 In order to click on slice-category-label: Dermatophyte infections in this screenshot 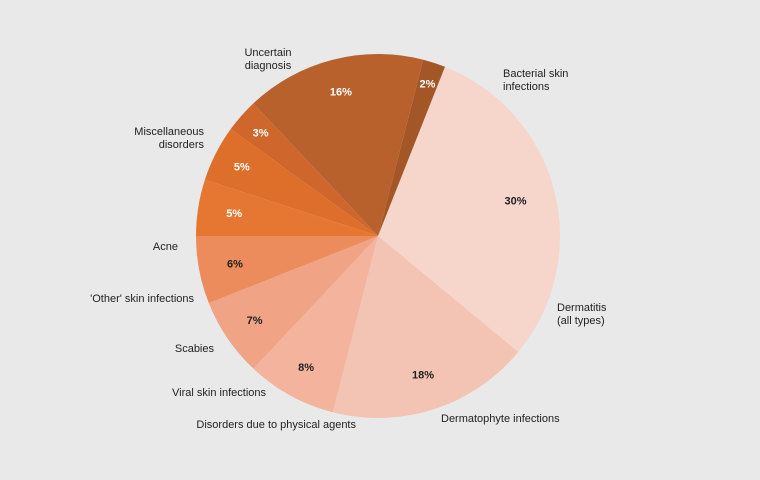, I will do `click(500, 419)`.